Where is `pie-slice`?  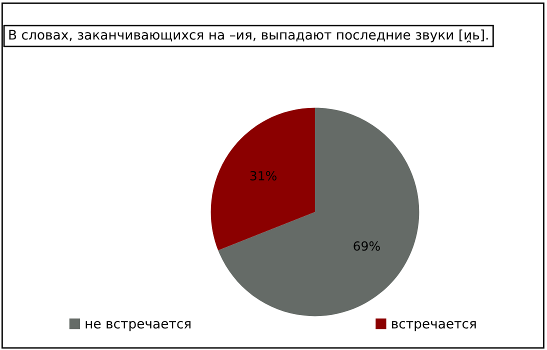 pie-slice is located at coordinates (262, 179).